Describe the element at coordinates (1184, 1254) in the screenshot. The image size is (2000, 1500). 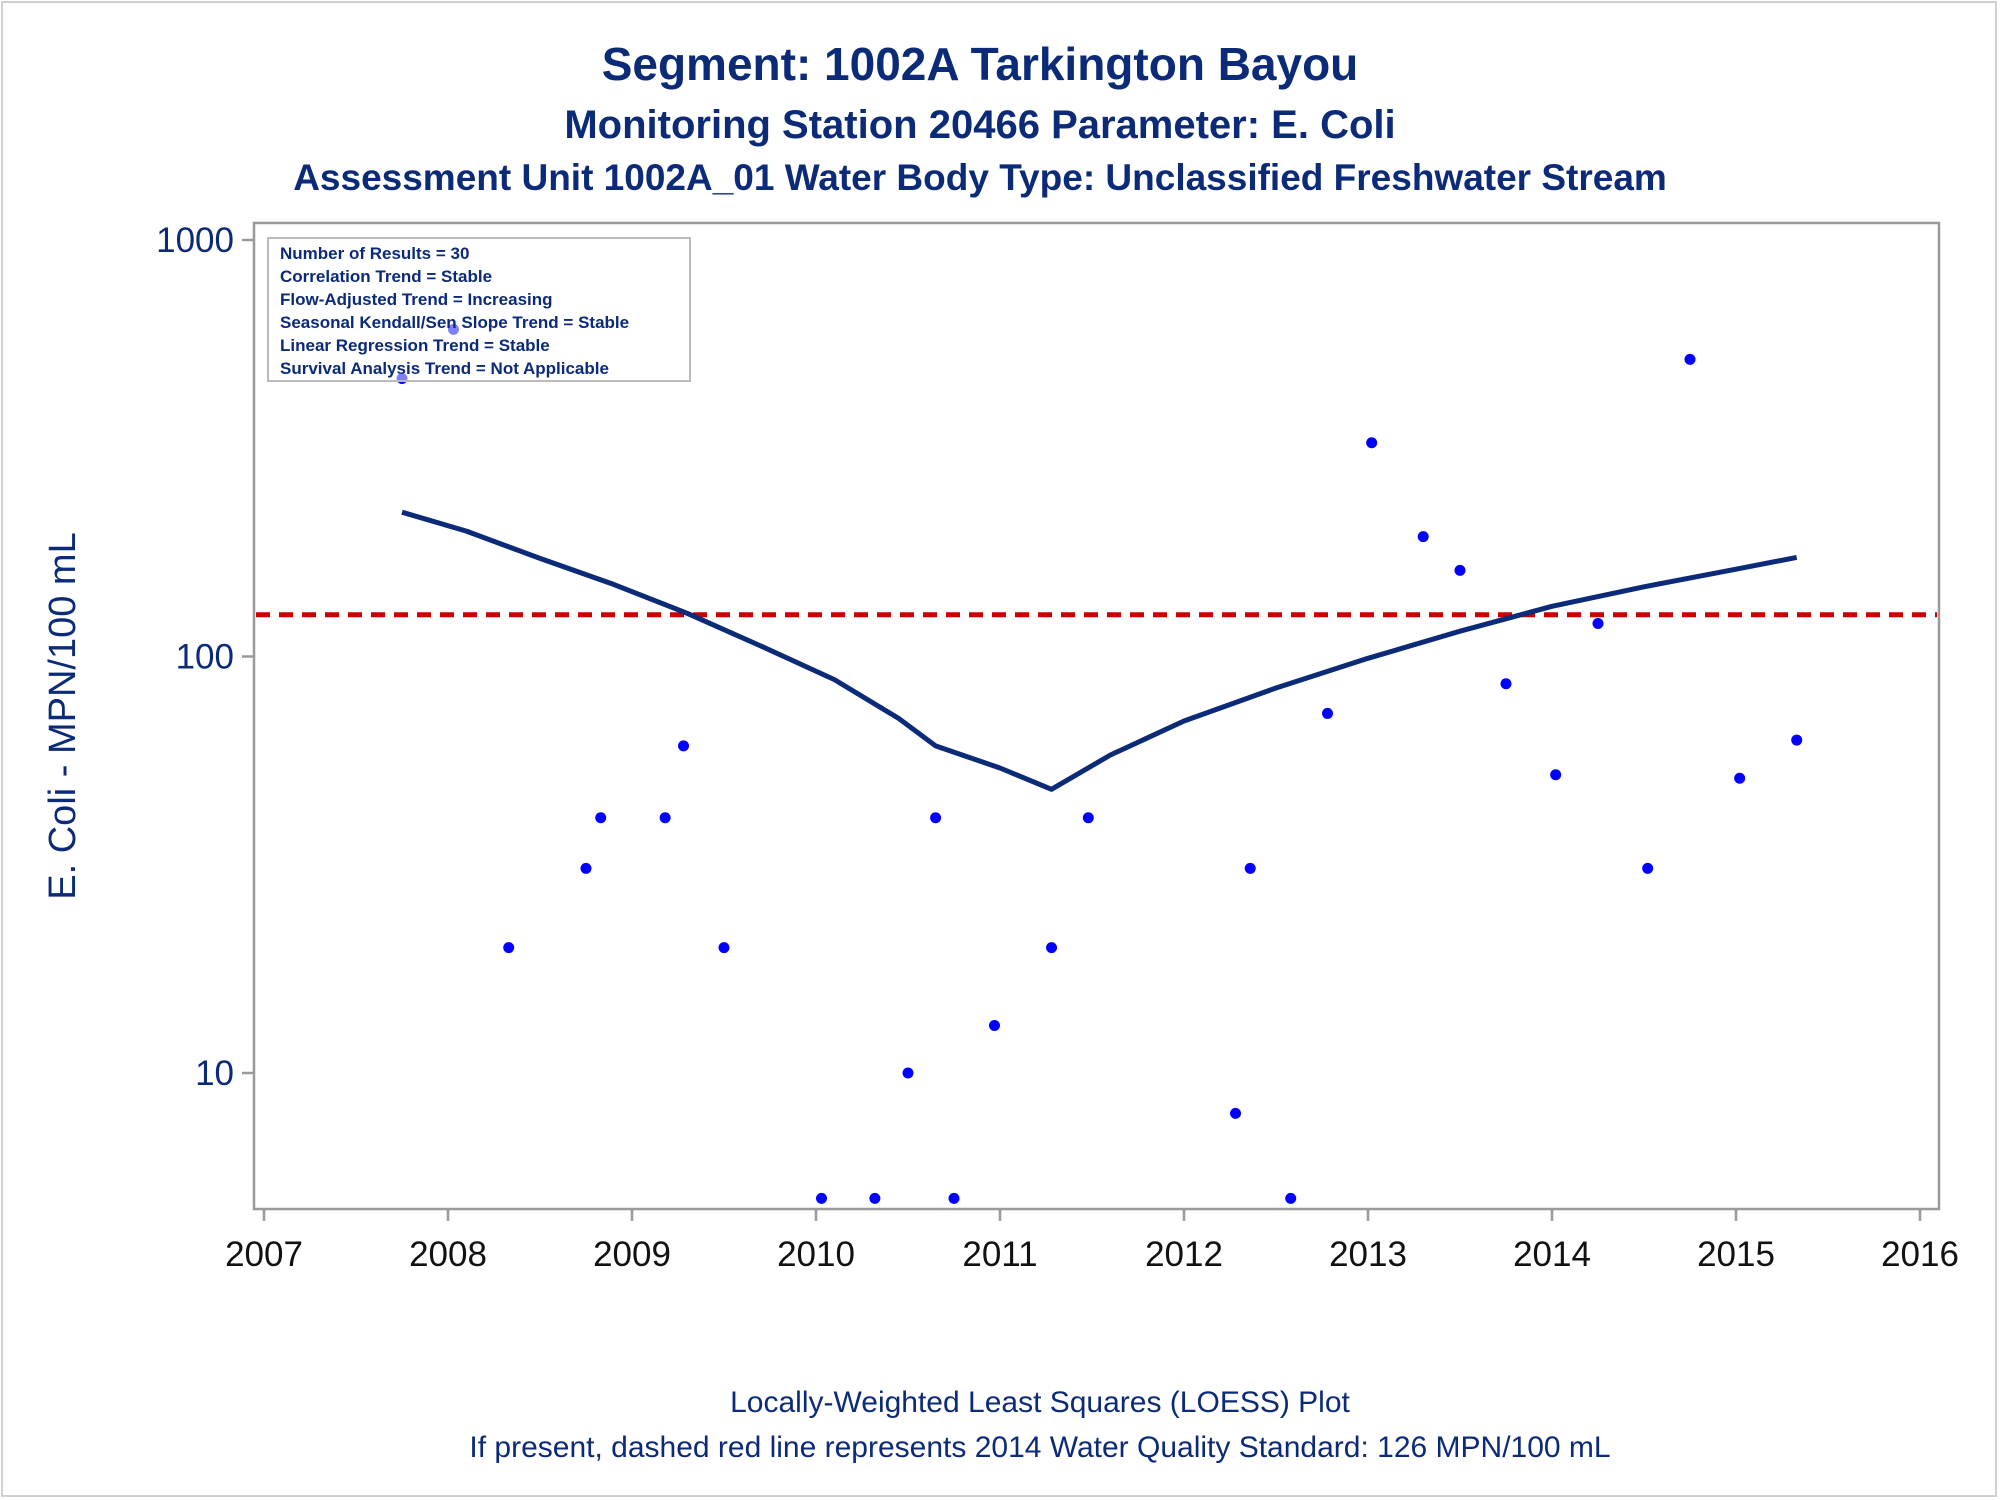
I see `x-tick-label: 2012` at that location.